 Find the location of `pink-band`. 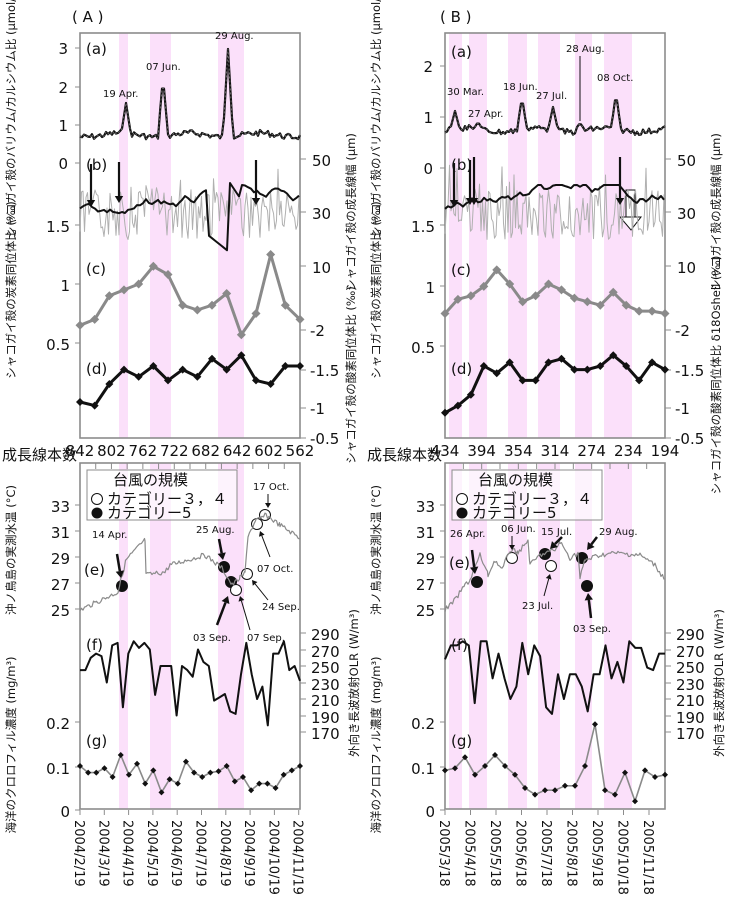

pink-band is located at coordinates (231, 636).